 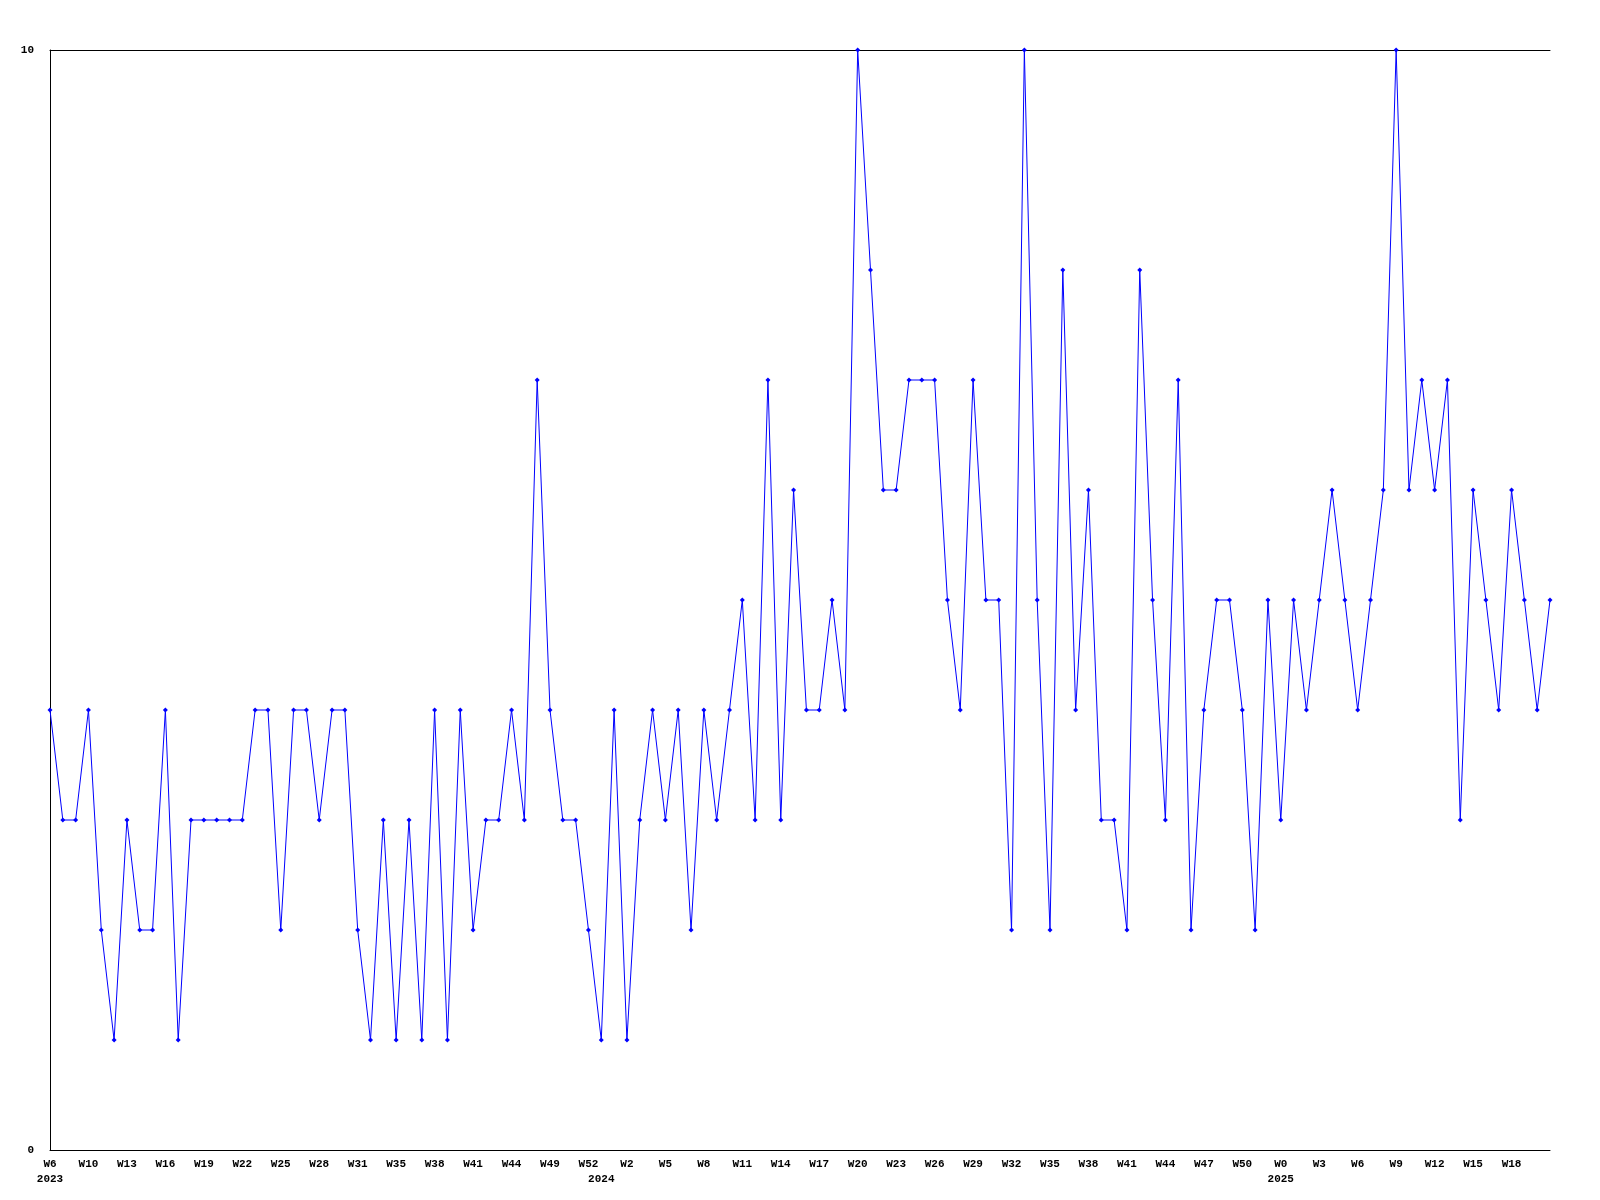 What do you see at coordinates (203, 1163) in the screenshot?
I see `x-tick-label: W19` at bounding box center [203, 1163].